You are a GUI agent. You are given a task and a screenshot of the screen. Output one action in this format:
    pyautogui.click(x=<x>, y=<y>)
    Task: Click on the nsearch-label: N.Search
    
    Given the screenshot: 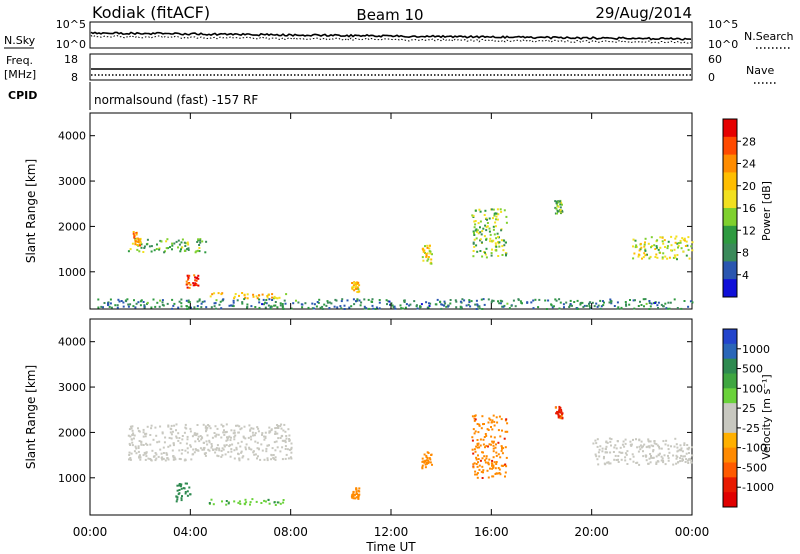 What is the action you would take?
    pyautogui.click(x=769, y=36)
    